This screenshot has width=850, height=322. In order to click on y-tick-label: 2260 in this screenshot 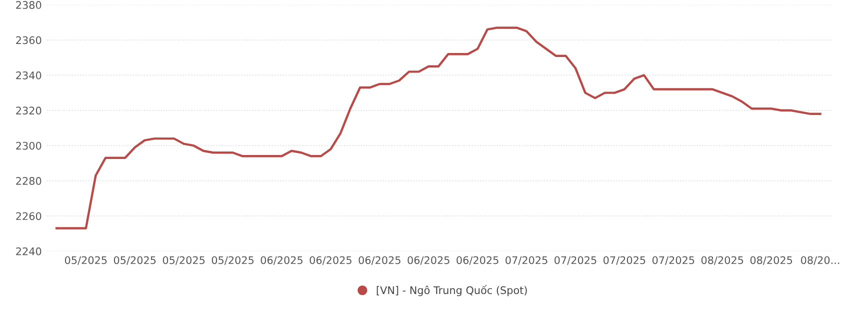, I will do `click(29, 216)`.